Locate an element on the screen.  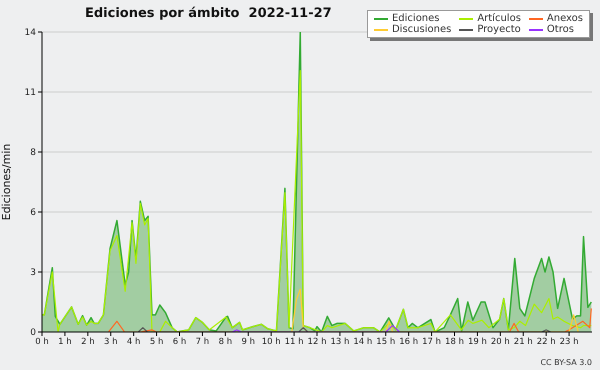
y-tick-label: 3 is located at coordinates (33, 273).